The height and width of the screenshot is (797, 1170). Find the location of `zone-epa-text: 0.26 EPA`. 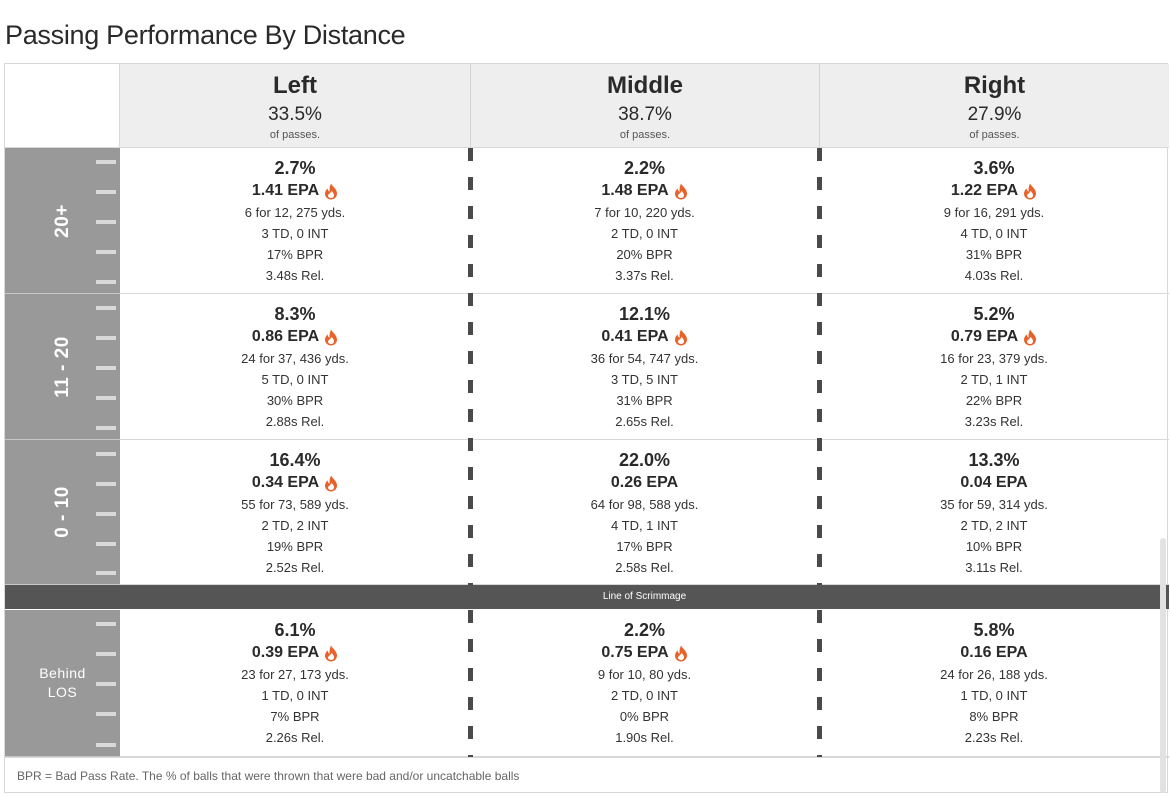

zone-epa-text: 0.26 EPA is located at coordinates (644, 482).